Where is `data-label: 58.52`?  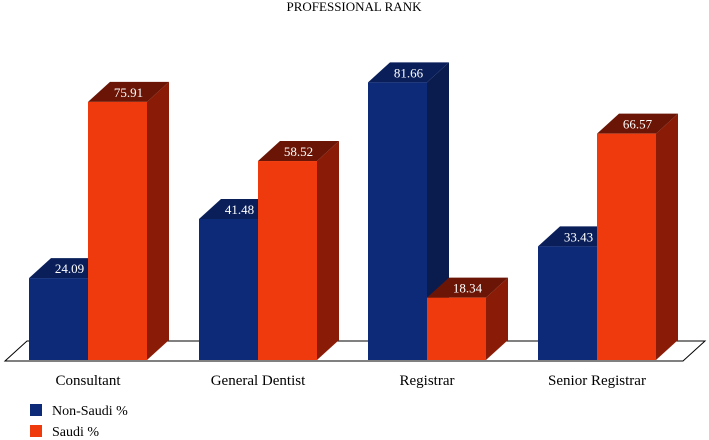 data-label: 58.52 is located at coordinates (298, 151).